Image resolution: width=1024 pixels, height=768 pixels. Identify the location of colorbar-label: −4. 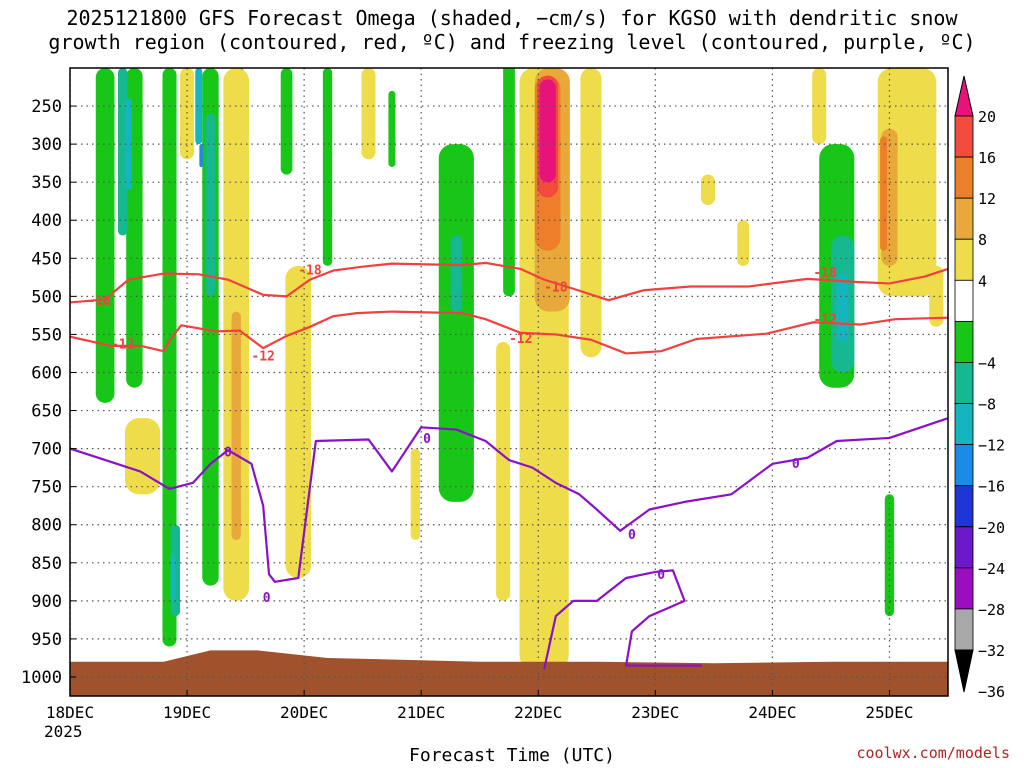
(987, 363).